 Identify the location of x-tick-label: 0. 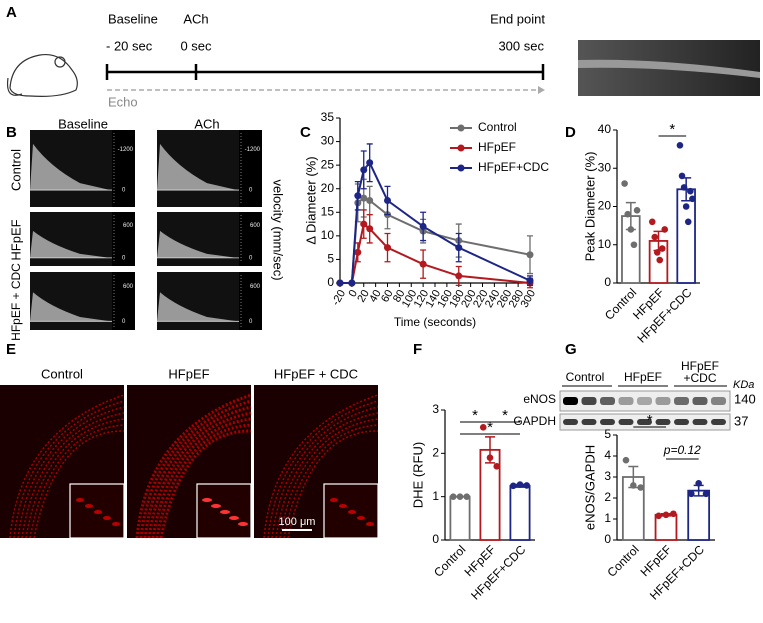
(353, 293).